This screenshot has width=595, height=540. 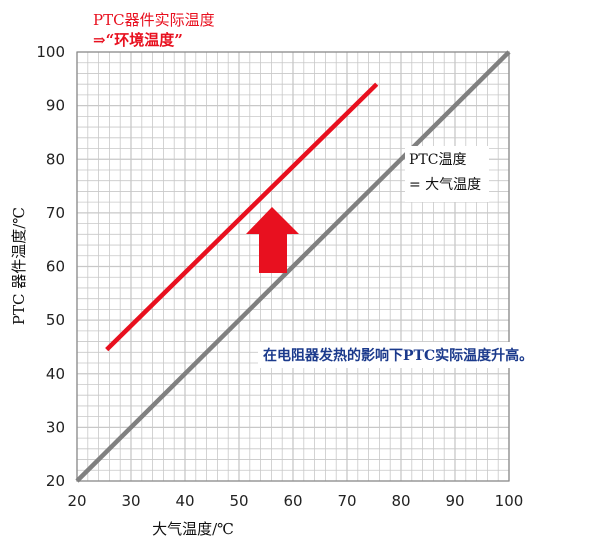 I want to click on red-line-annotation-line2: ⇒“环境温度”, so click(x=138, y=40).